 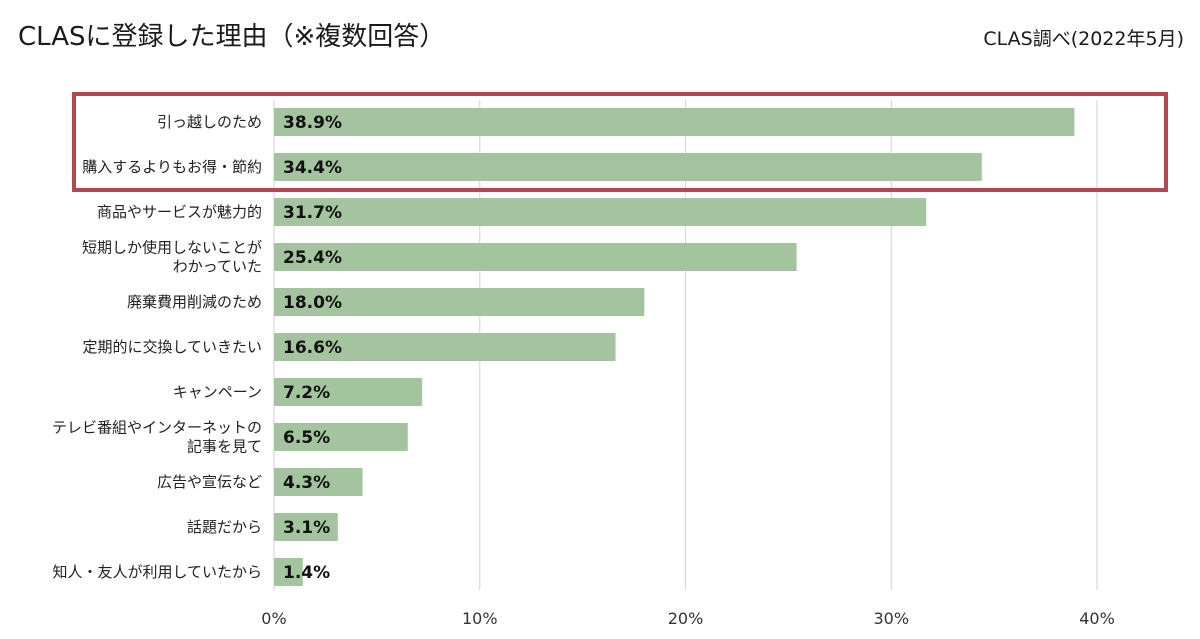 I want to click on value-label: 25.4%, so click(x=312, y=258).